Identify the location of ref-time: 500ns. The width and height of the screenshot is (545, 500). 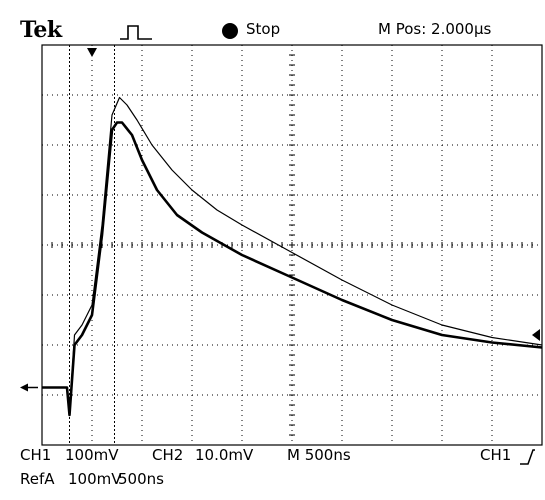
(141, 479).